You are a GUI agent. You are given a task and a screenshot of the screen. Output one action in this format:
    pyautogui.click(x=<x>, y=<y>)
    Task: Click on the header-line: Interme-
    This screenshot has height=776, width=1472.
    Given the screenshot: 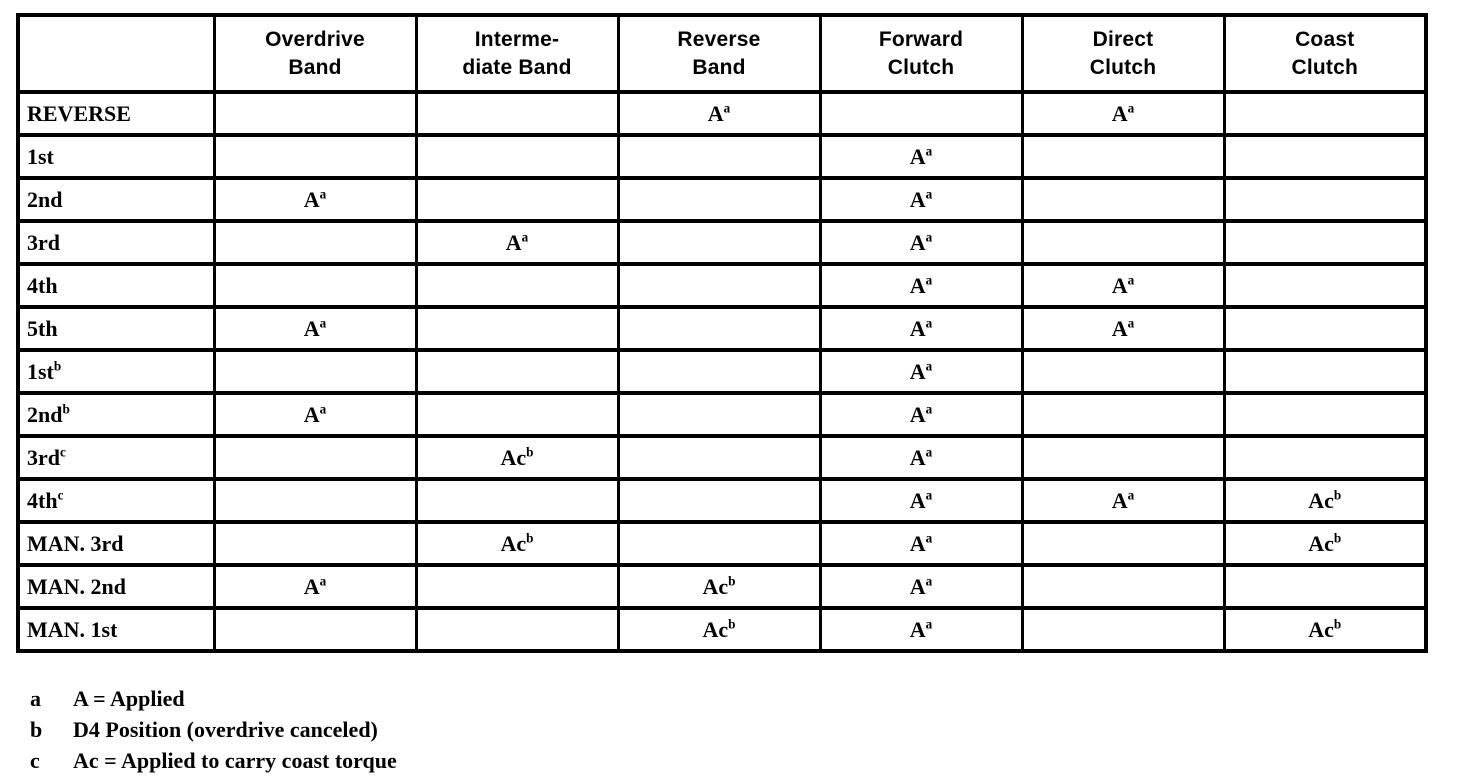 What is the action you would take?
    pyautogui.click(x=517, y=40)
    